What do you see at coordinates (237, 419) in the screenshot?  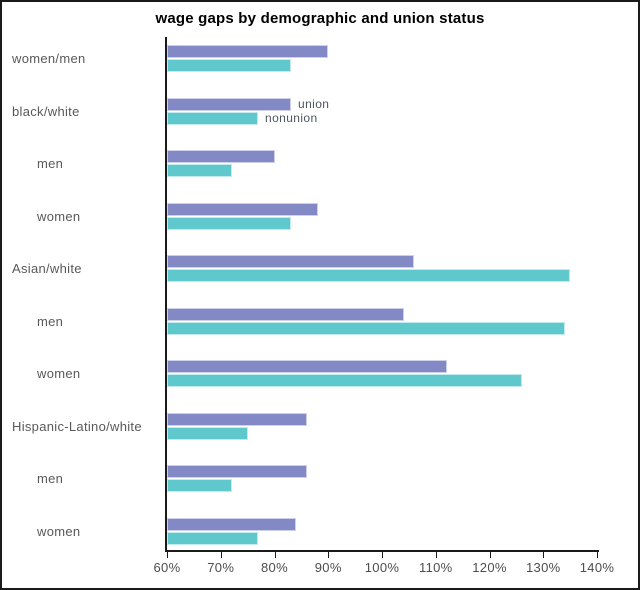 I see `bar-union-Hispanic-Latino-white` at bounding box center [237, 419].